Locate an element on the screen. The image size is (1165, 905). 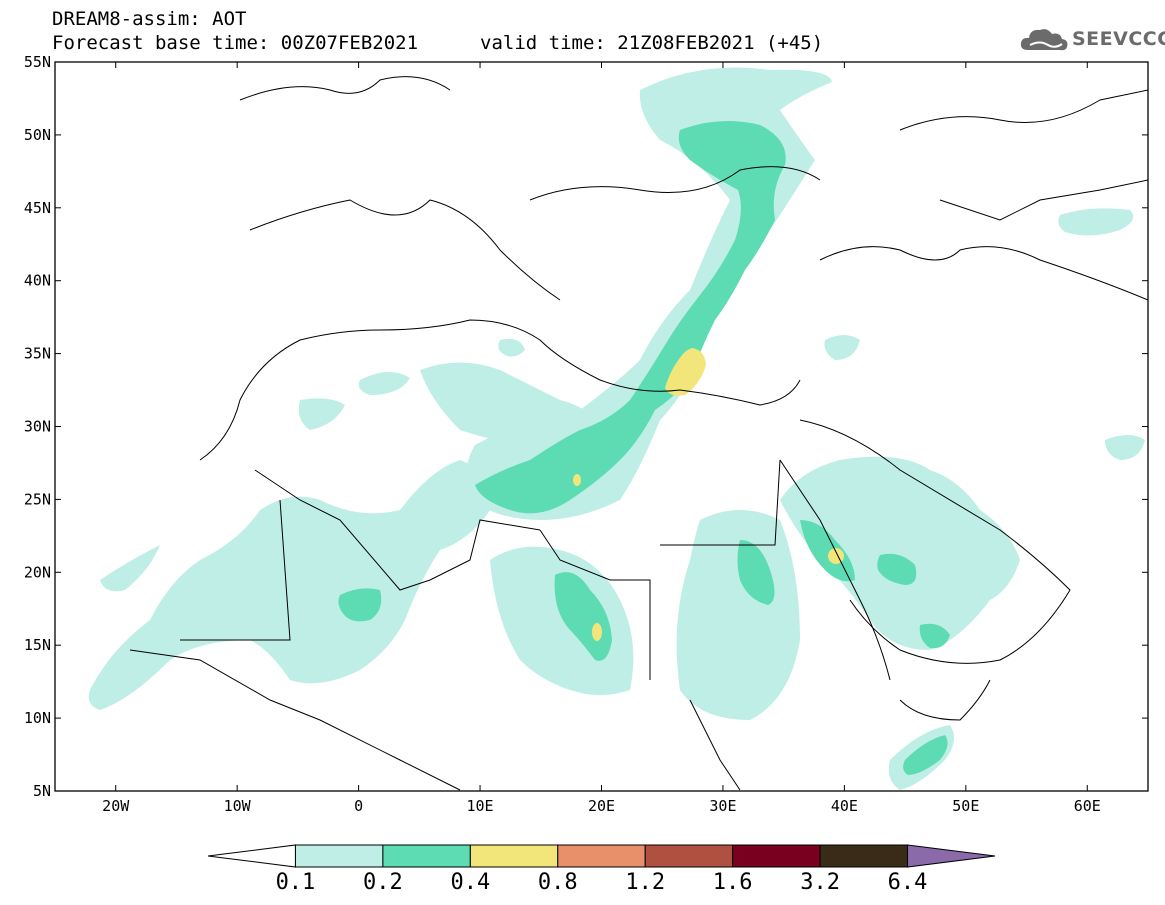
colorbar-label: 0.2 is located at coordinates (383, 882).